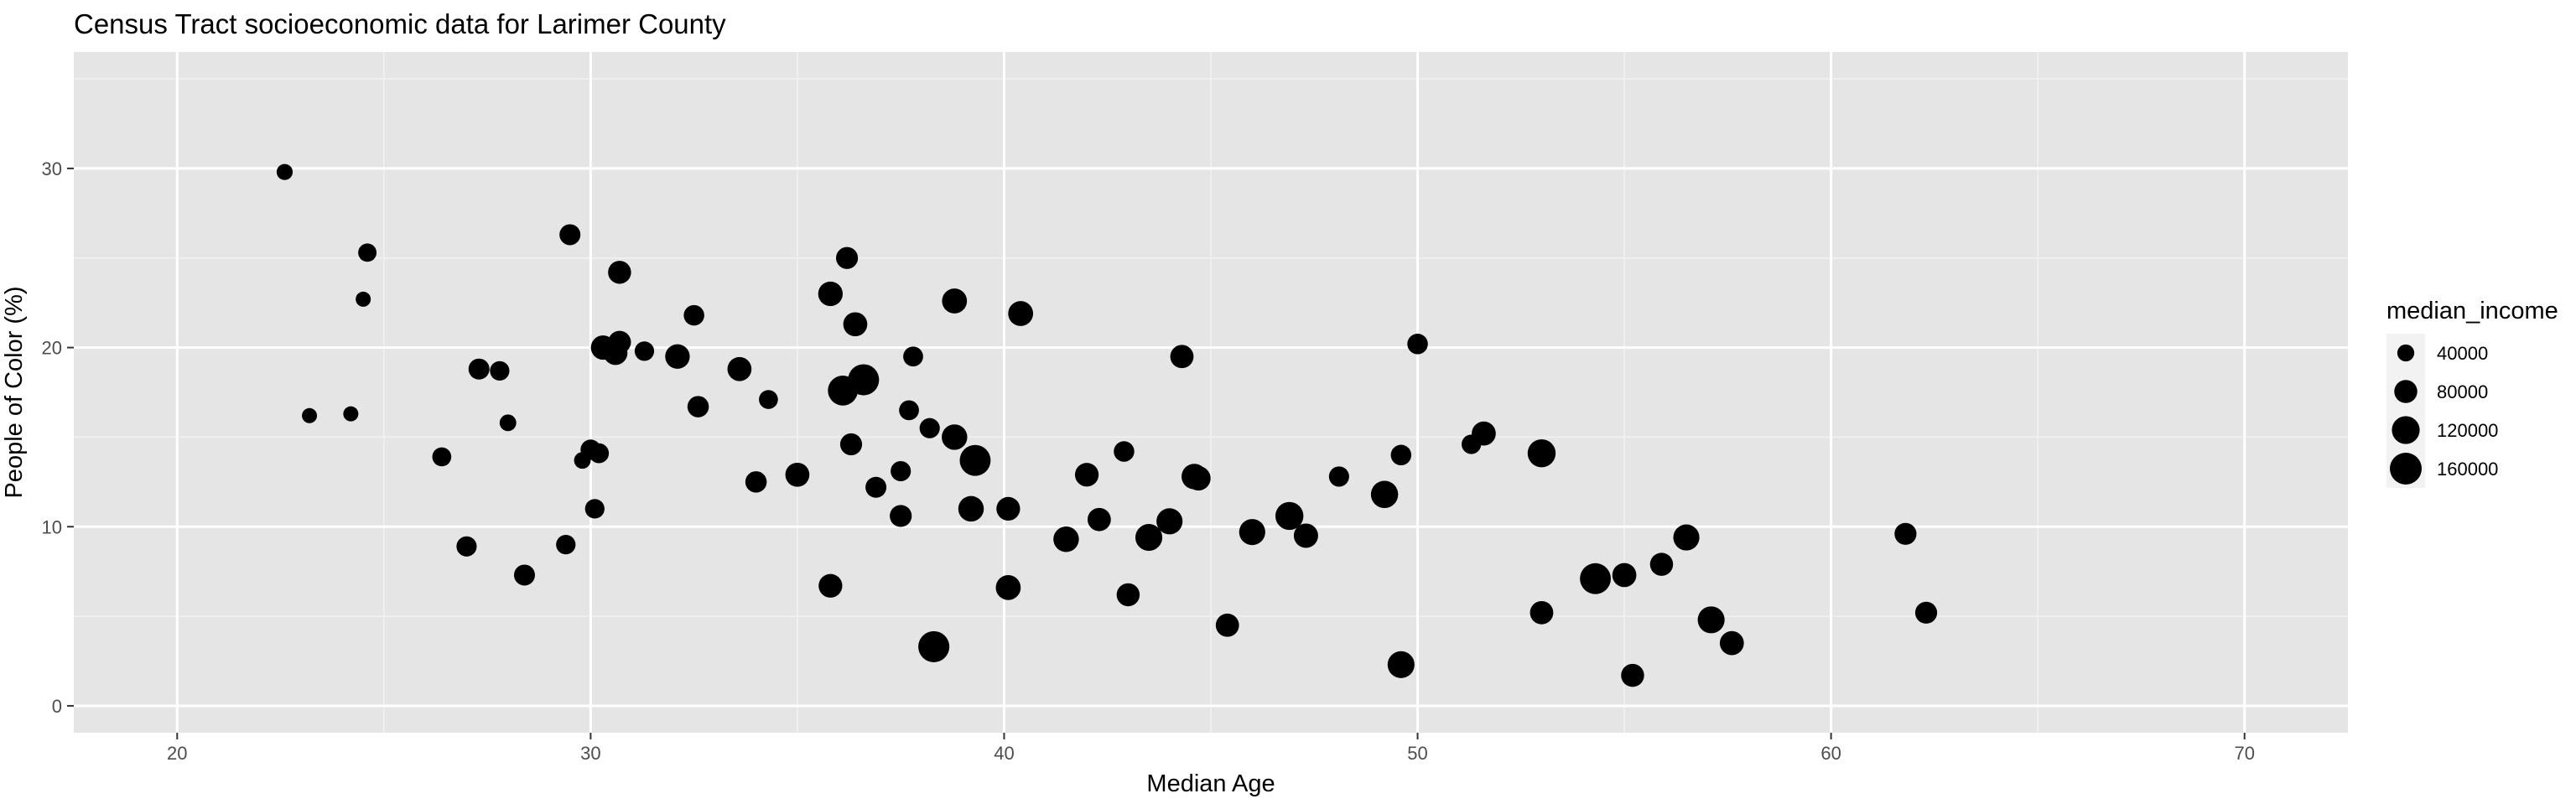 This screenshot has height=809, width=2576. Describe the element at coordinates (1210, 783) in the screenshot. I see `x-axis-title: Median Age` at that location.